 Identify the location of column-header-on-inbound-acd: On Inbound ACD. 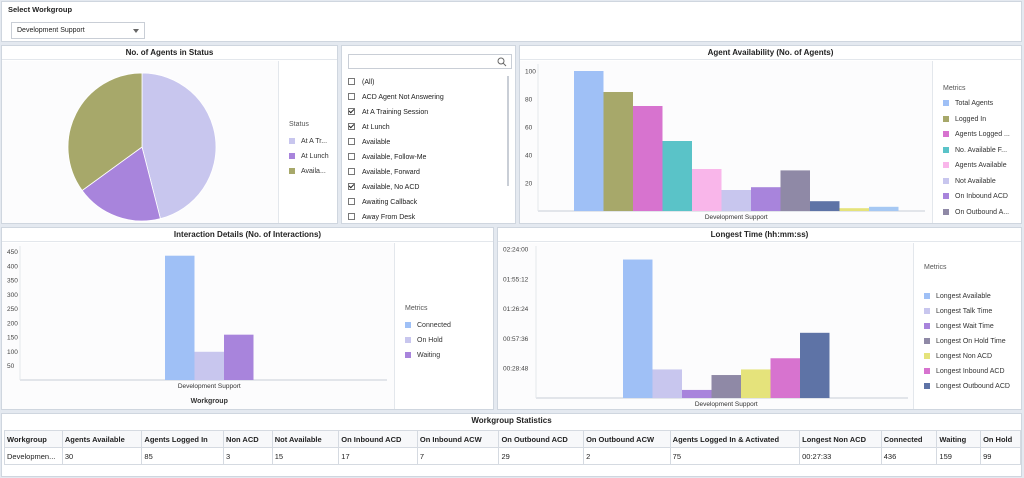
(378, 439).